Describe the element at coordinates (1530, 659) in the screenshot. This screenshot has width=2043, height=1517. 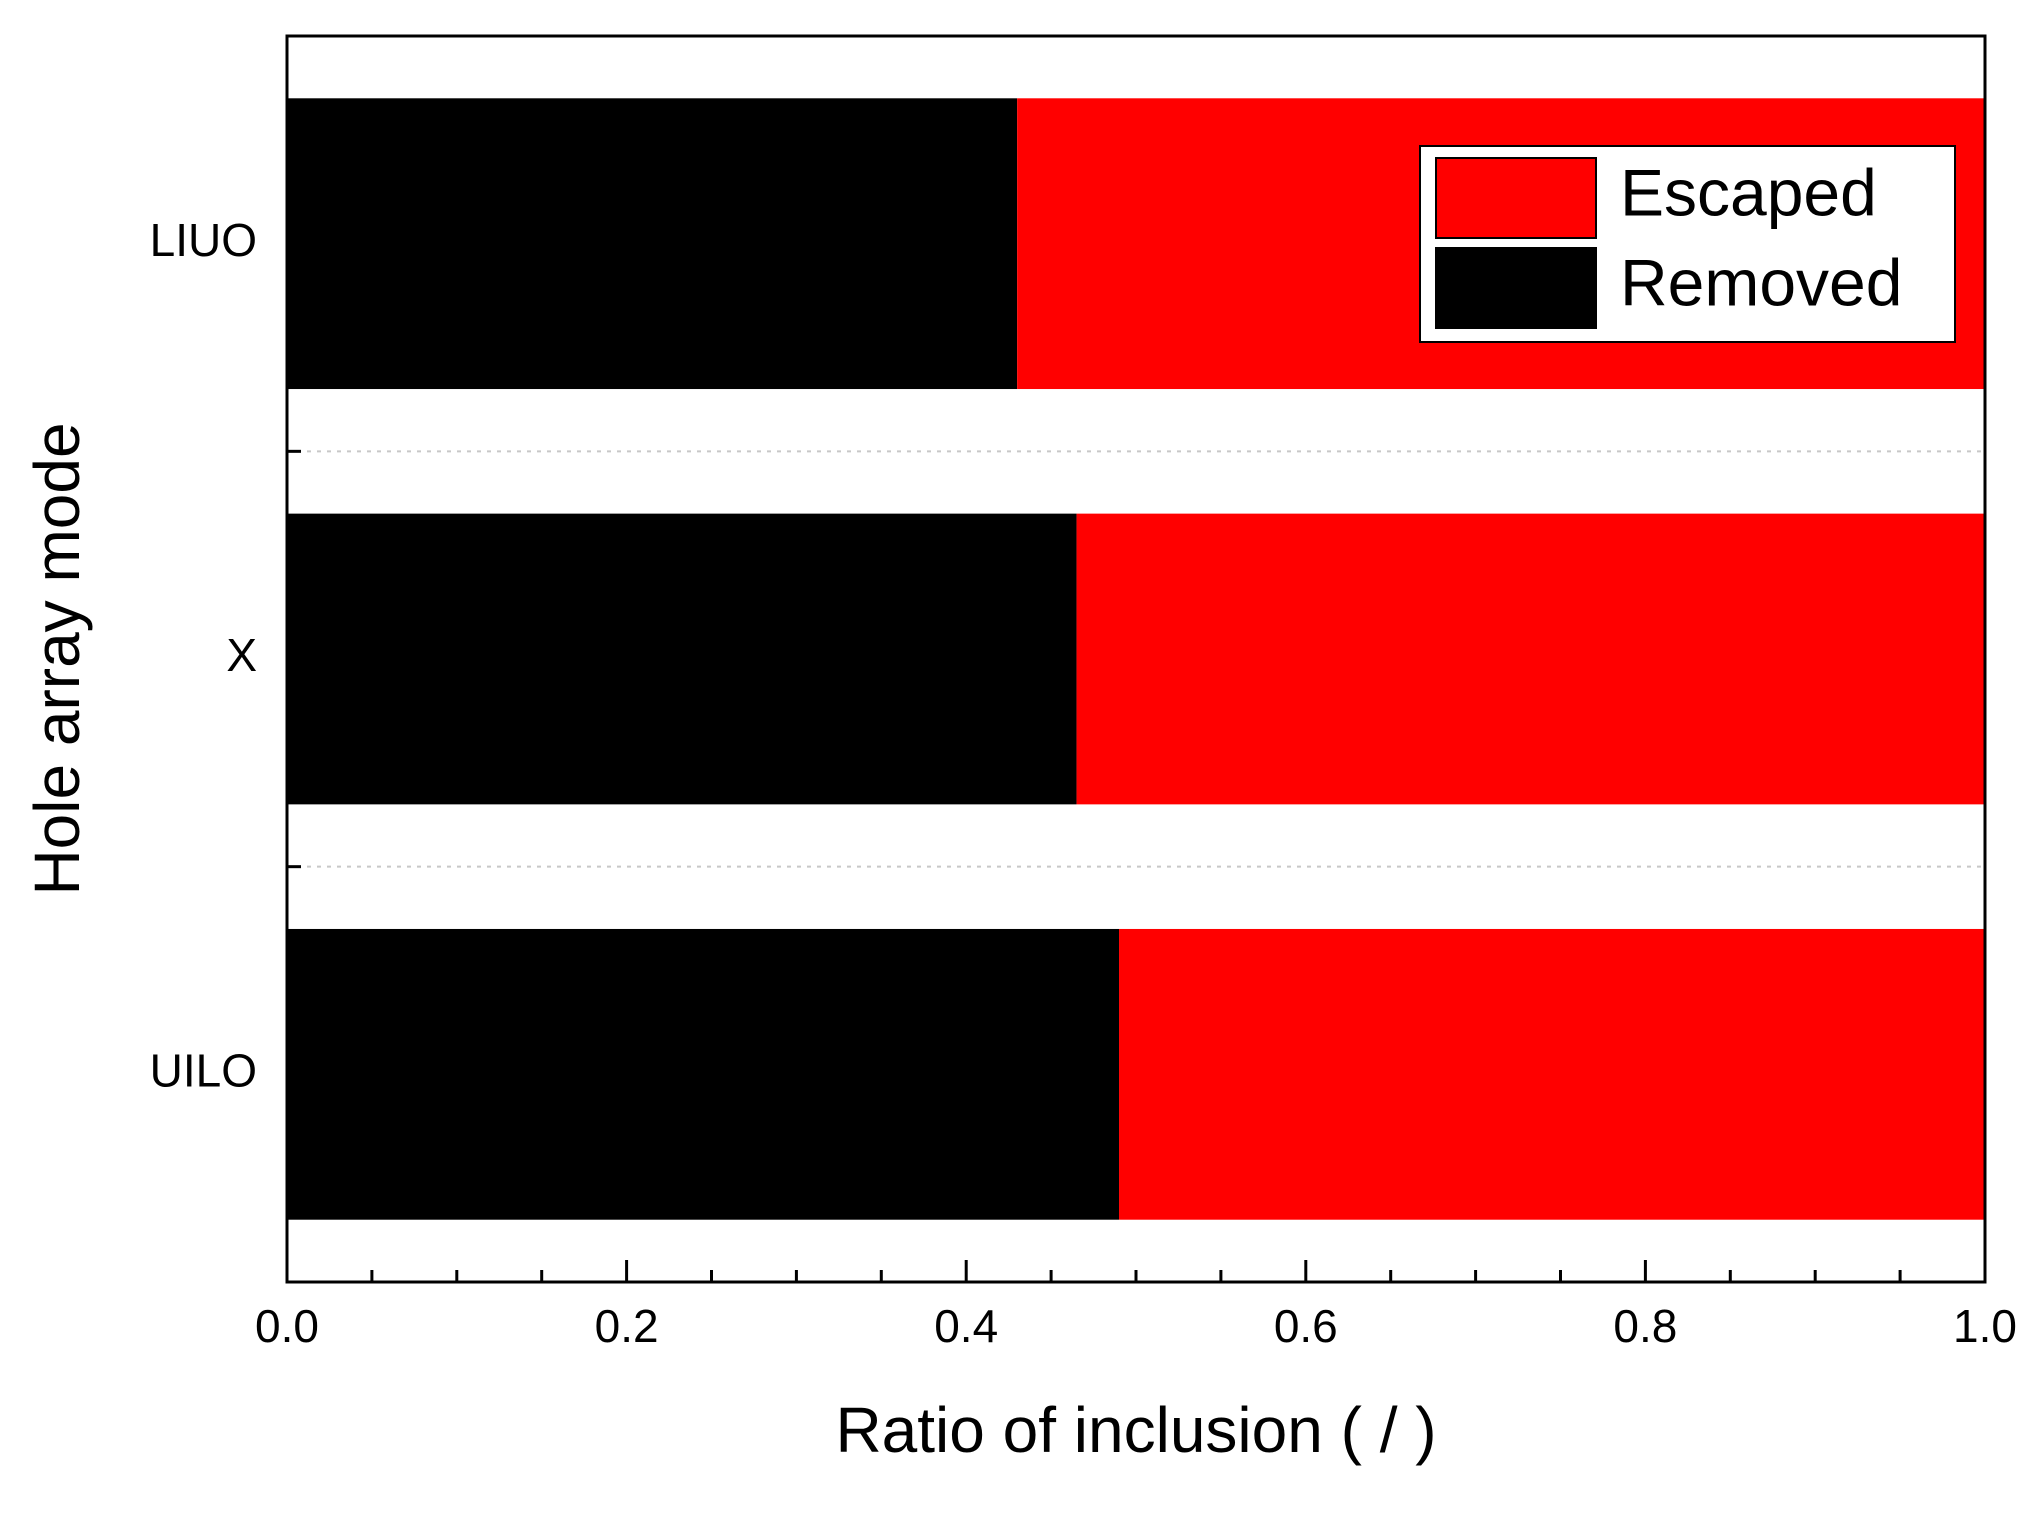
I see `bar-x-escaped` at that location.